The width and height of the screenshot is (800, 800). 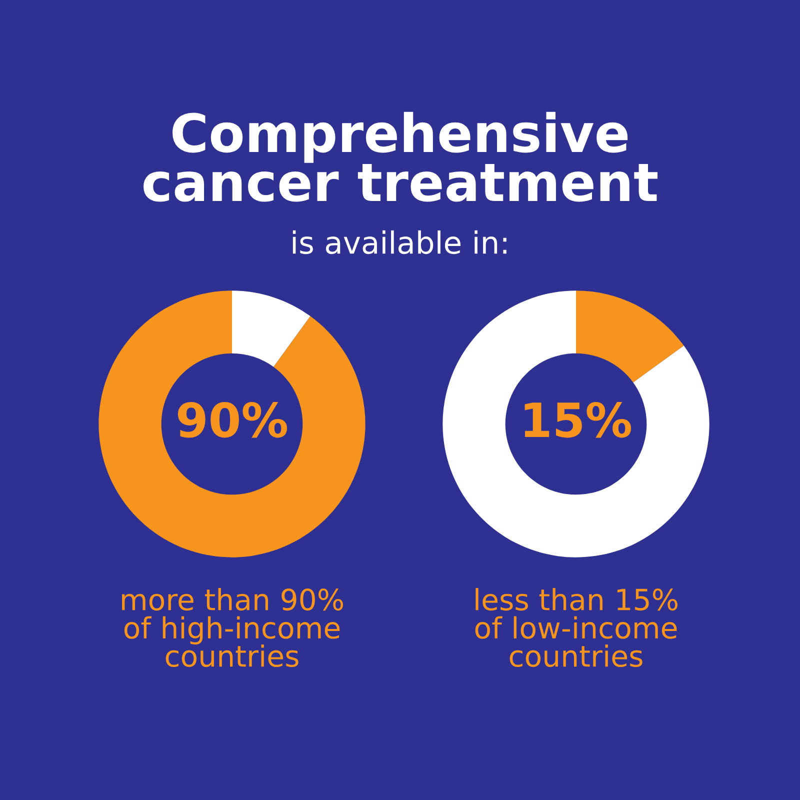 I want to click on text: more than 90% of high-income countries, so click(x=232, y=628).